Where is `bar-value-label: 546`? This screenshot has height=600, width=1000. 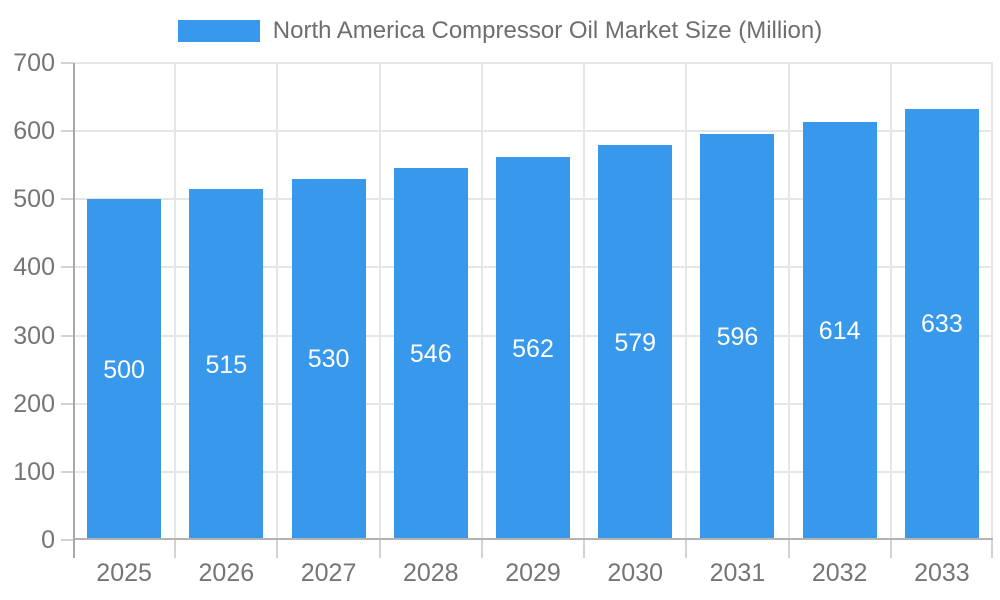
bar-value-label: 546 is located at coordinates (430, 353).